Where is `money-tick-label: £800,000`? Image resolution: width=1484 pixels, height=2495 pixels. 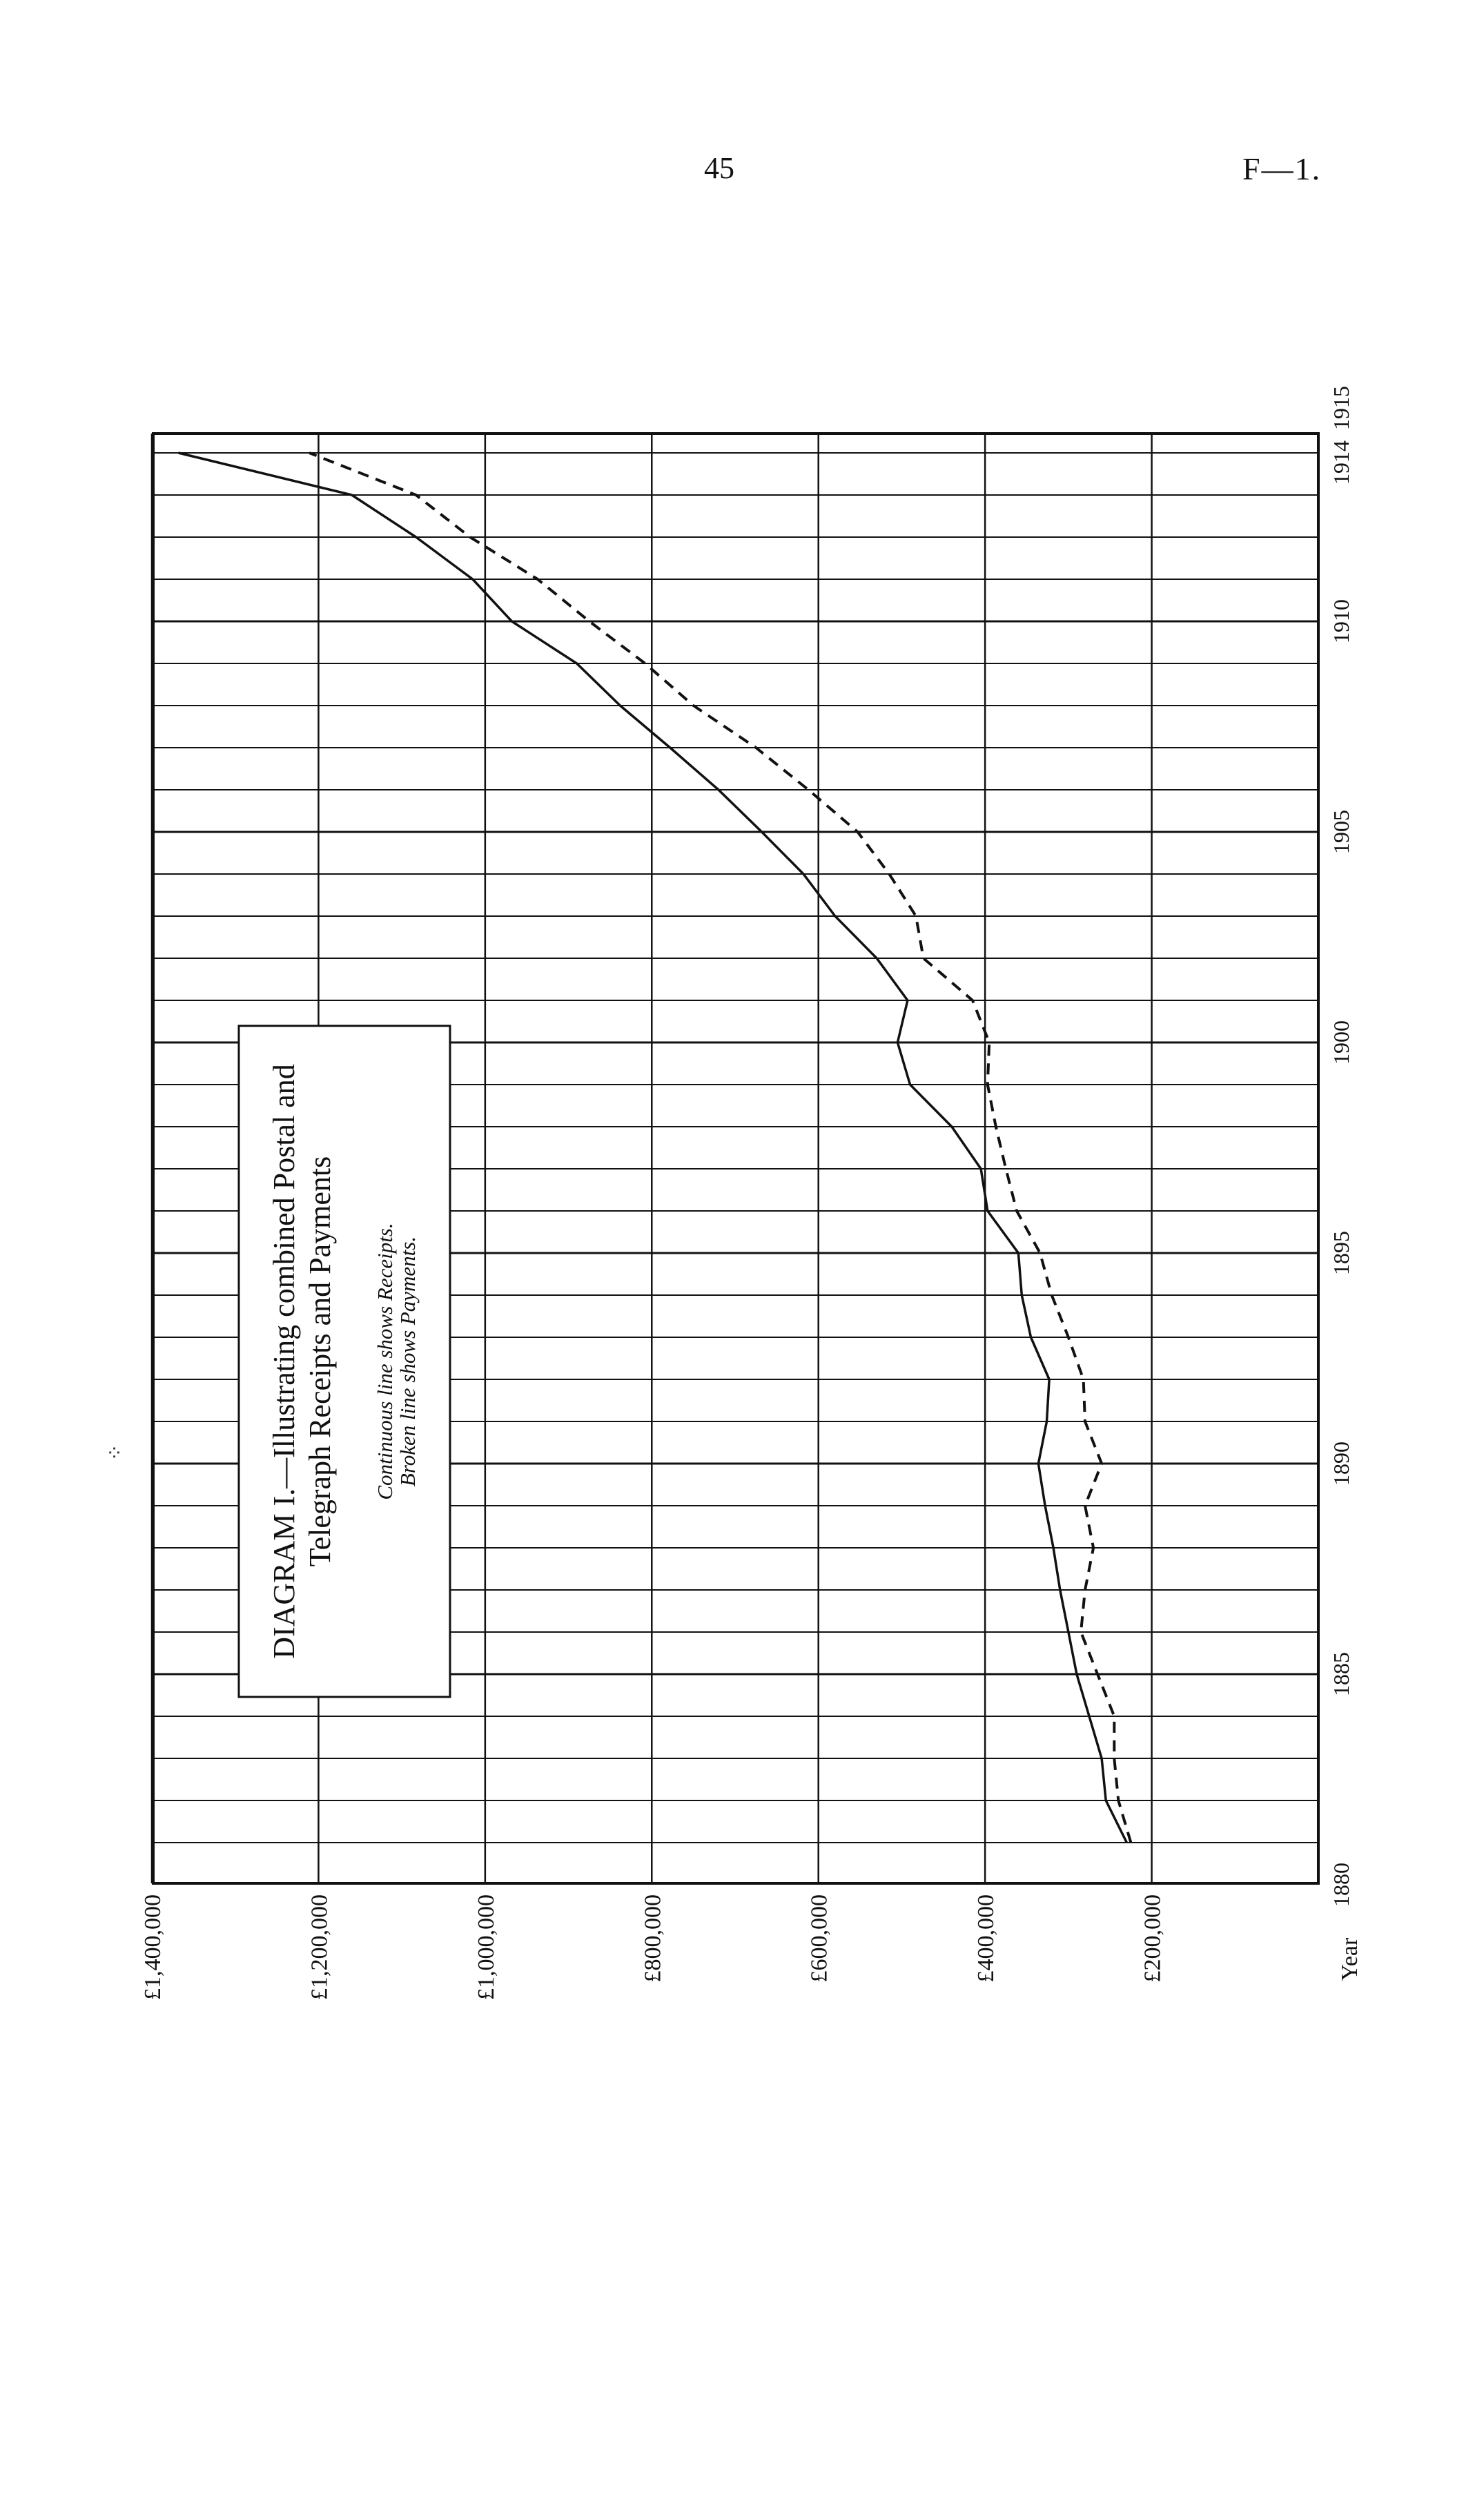 money-tick-label: £800,000 is located at coordinates (653, 1938).